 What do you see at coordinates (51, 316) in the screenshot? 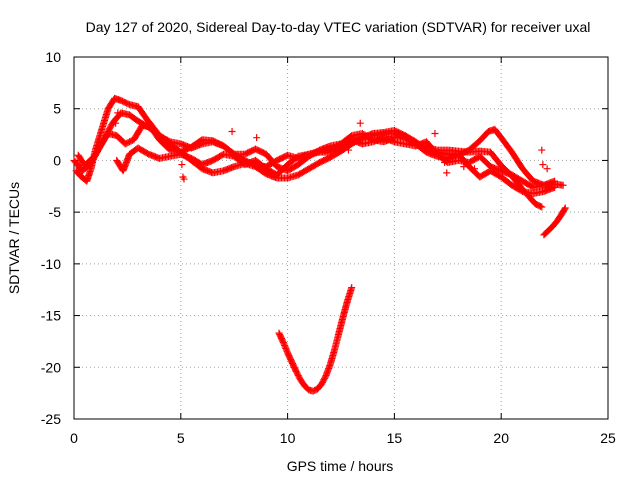
I see `y-tick-label: -15` at bounding box center [51, 316].